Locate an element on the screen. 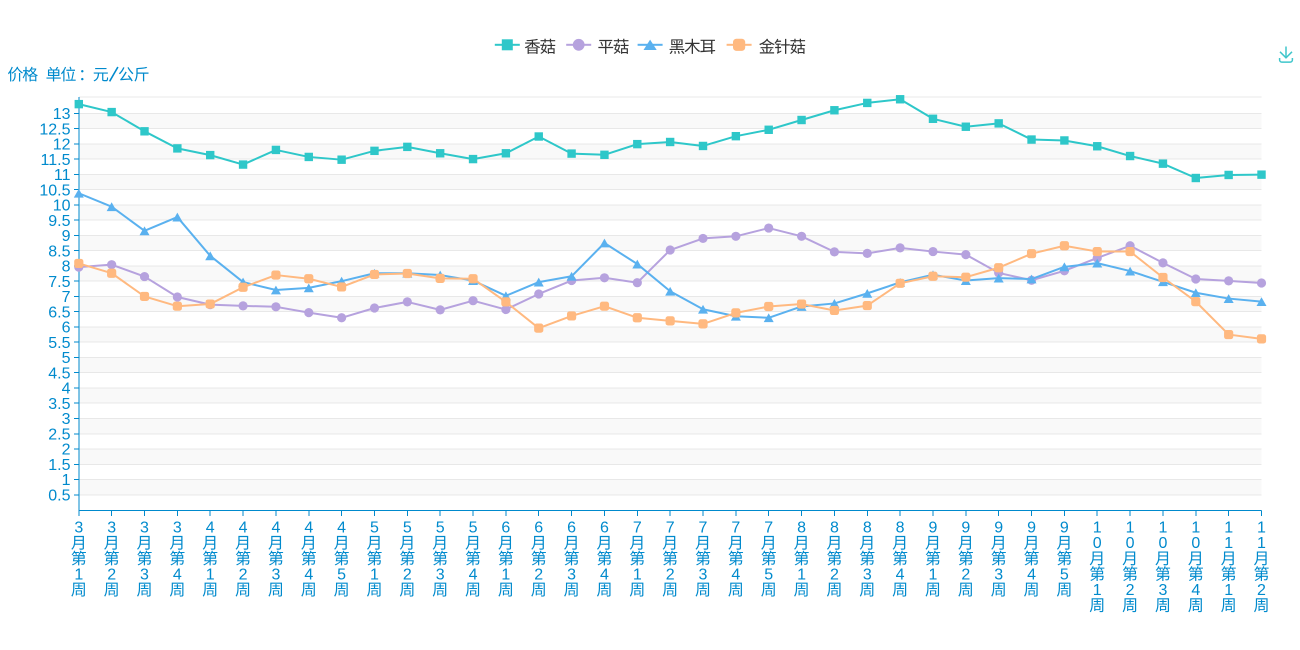  svg-text: 3.5 is located at coordinates (59, 404).